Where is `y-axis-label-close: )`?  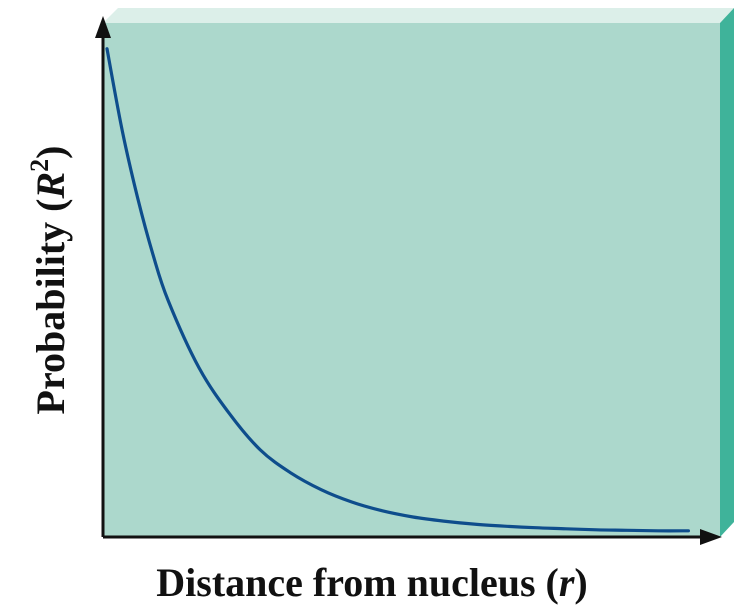 y-axis-label-close: ) is located at coordinates (50, 152).